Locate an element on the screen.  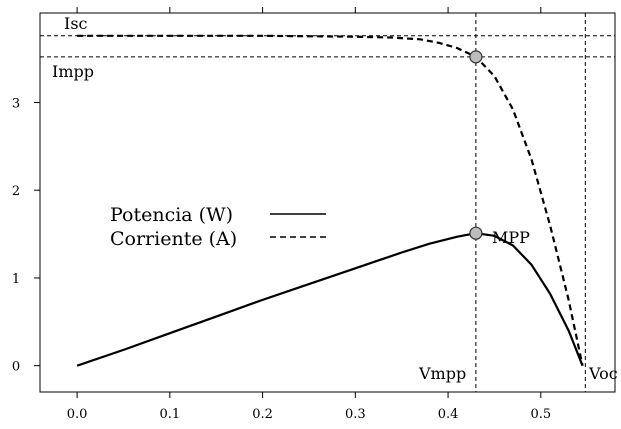
voc-label: Voc is located at coordinates (603, 373).